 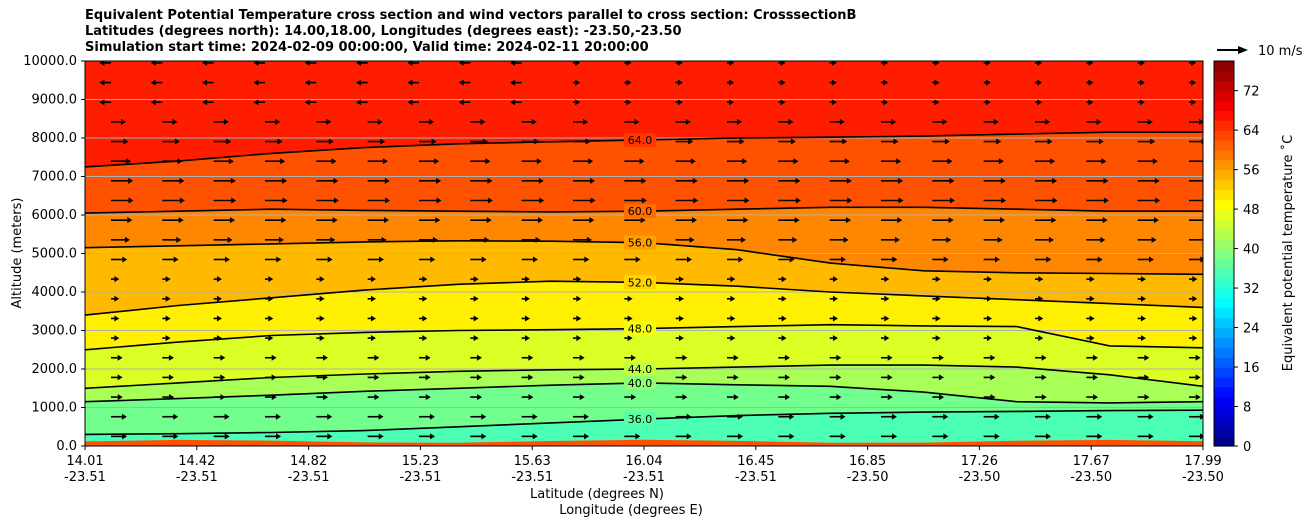 What do you see at coordinates (643, 461) in the screenshot?
I see `x-tick-label-lat: 16.04` at bounding box center [643, 461].